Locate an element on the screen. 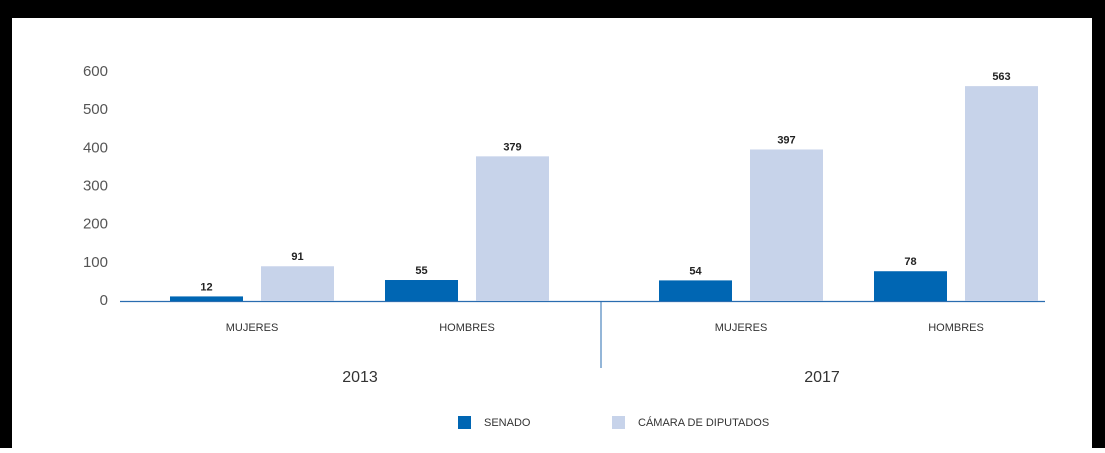  value-label: 379 is located at coordinates (512, 147).